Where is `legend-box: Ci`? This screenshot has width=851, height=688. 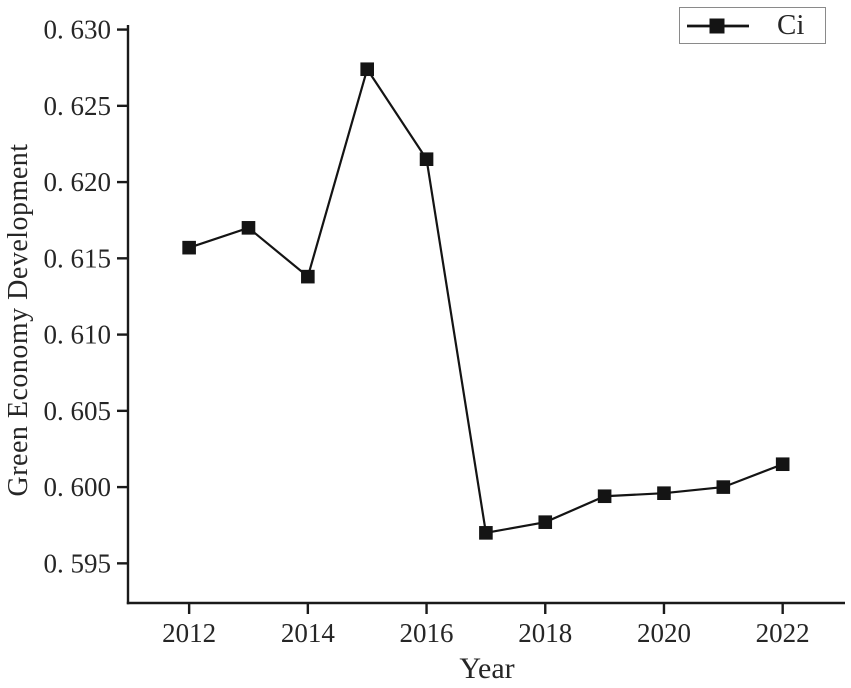
legend-box: Ci is located at coordinates (752, 25).